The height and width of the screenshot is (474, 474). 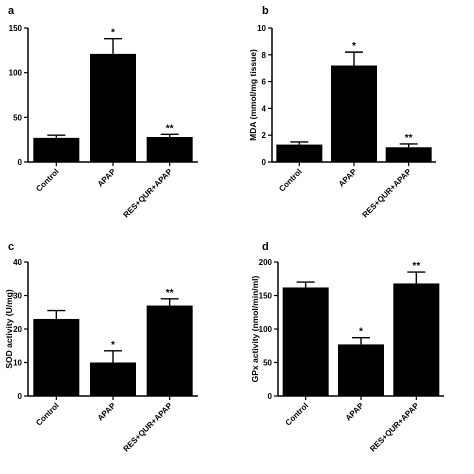 I want to click on y-axis-label: MDA (mmol/mg tissue), so click(x=253, y=95).